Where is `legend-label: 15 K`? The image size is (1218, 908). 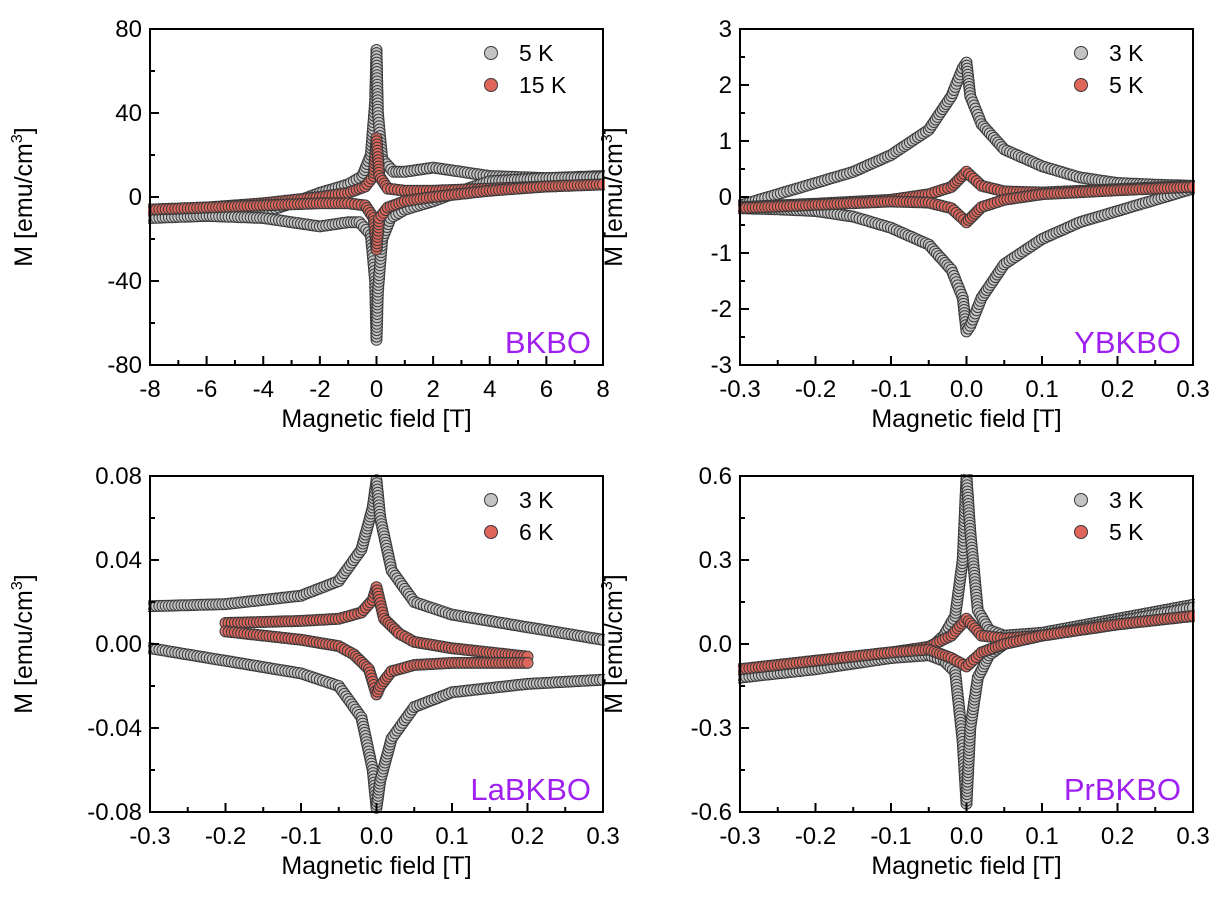
legend-label: 15 K is located at coordinates (543, 85).